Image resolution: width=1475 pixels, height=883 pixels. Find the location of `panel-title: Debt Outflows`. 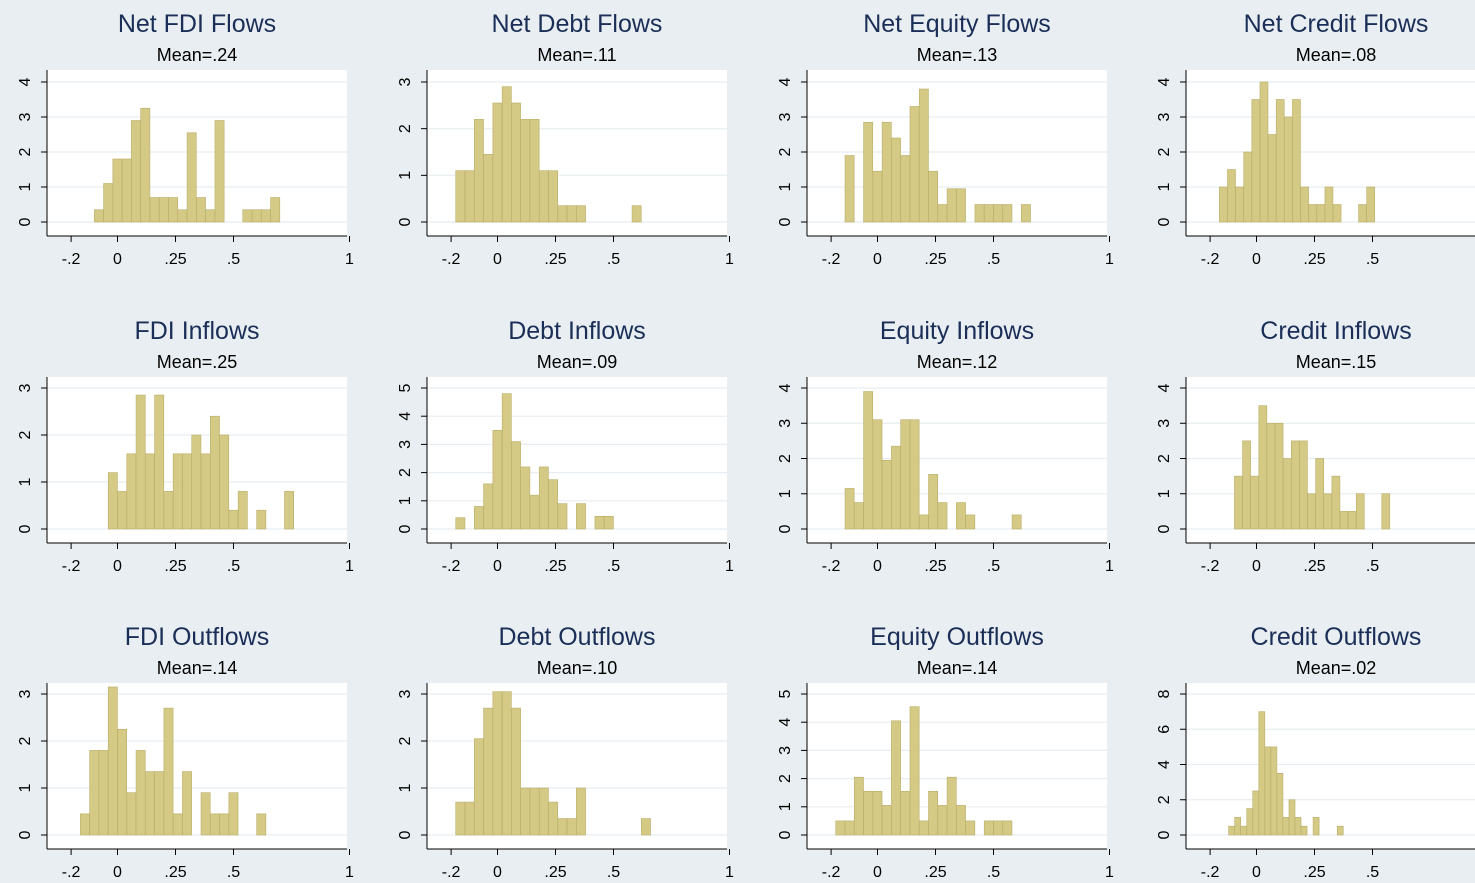

panel-title: Debt Outflows is located at coordinates (576, 637).